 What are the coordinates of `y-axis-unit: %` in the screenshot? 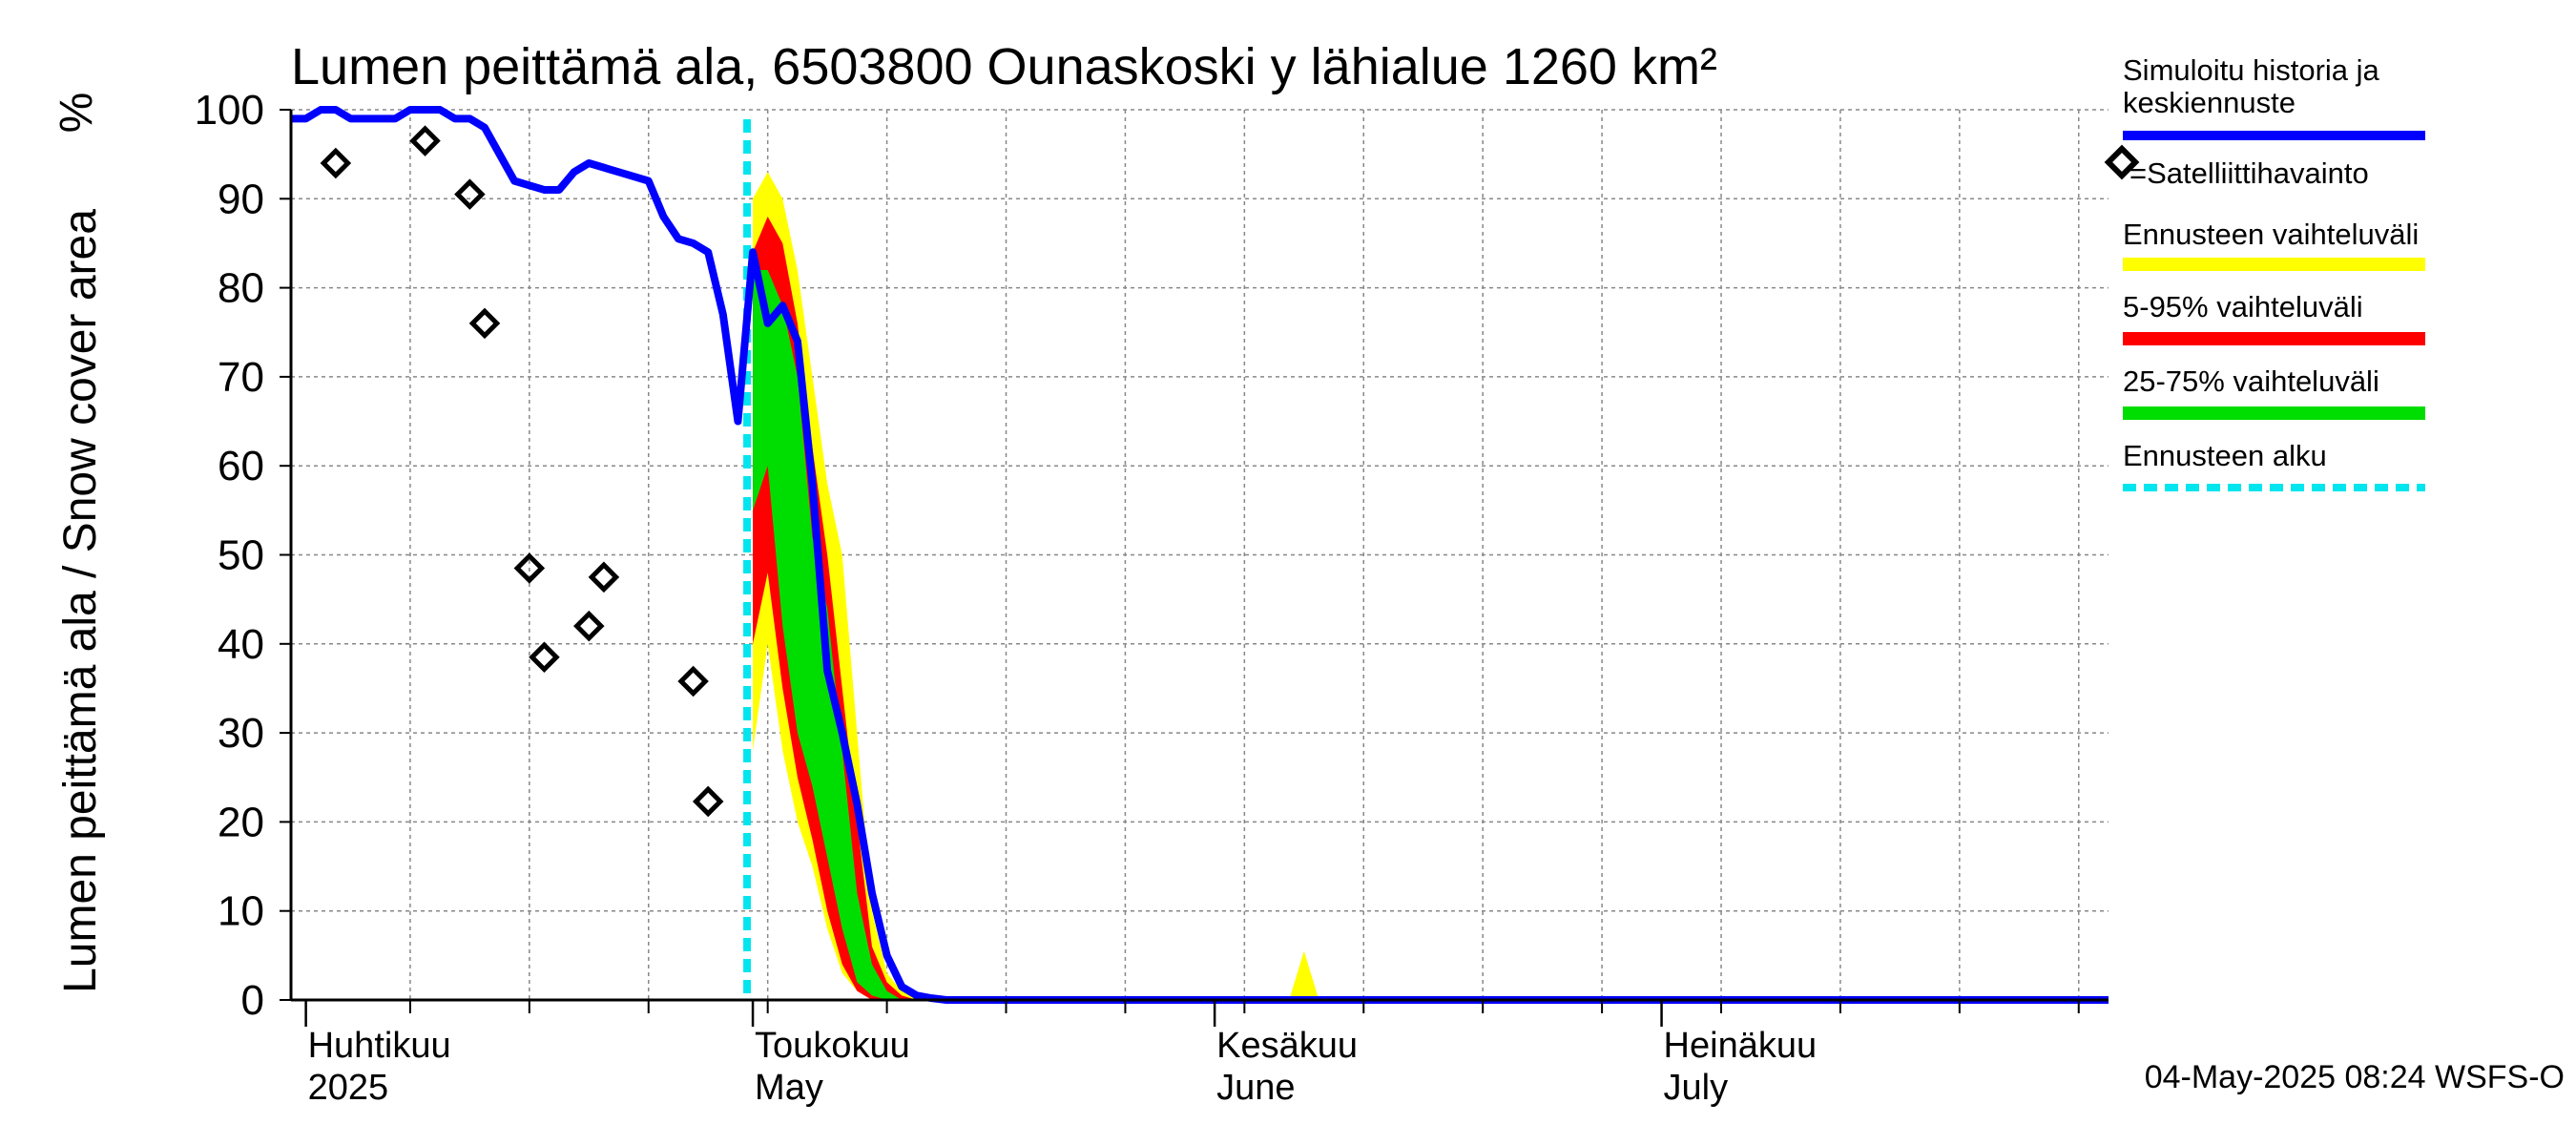 It's located at (77, 113).